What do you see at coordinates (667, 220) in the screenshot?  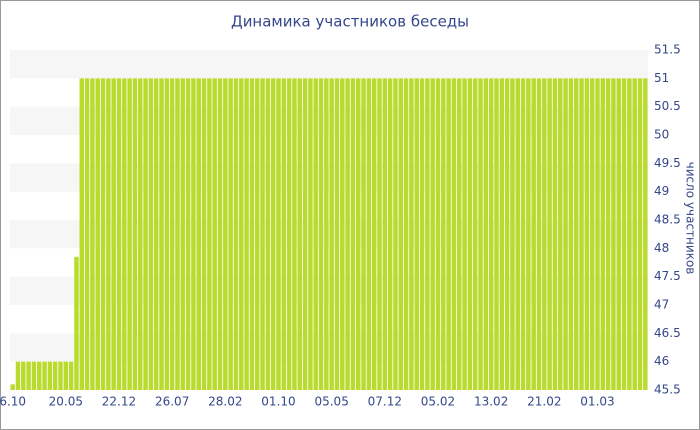 I see `y-tick-label: 48.5` at bounding box center [667, 220].